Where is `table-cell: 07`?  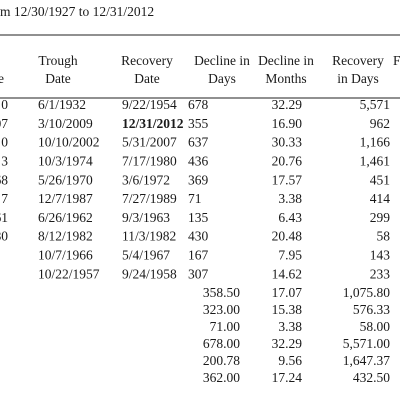 table-cell: 07 is located at coordinates (4, 123).